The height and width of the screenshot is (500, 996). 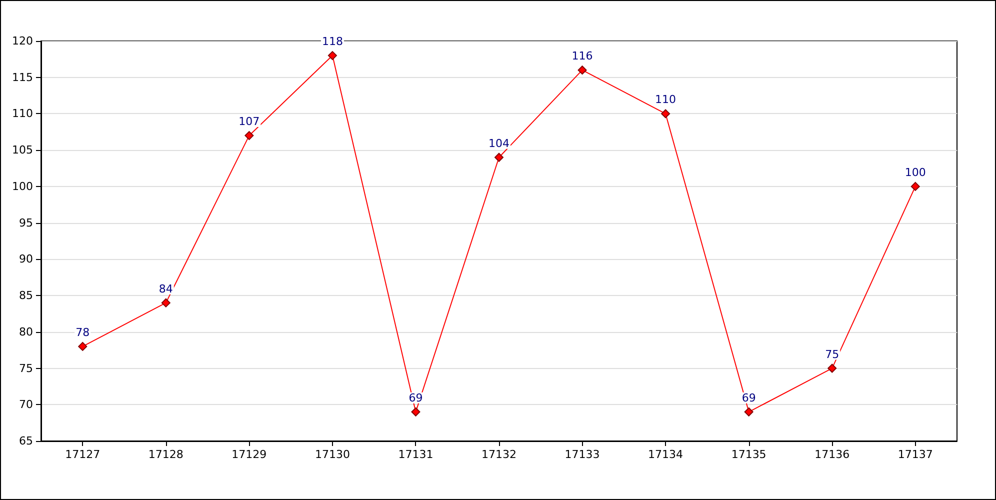 What do you see at coordinates (82, 454) in the screenshot?
I see `x-tick-label: 17127` at bounding box center [82, 454].